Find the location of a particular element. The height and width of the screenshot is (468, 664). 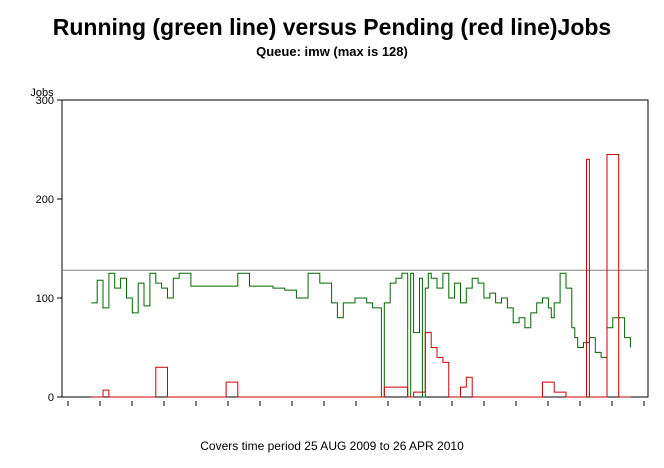

y-axis-label: Jobs is located at coordinates (42, 93).